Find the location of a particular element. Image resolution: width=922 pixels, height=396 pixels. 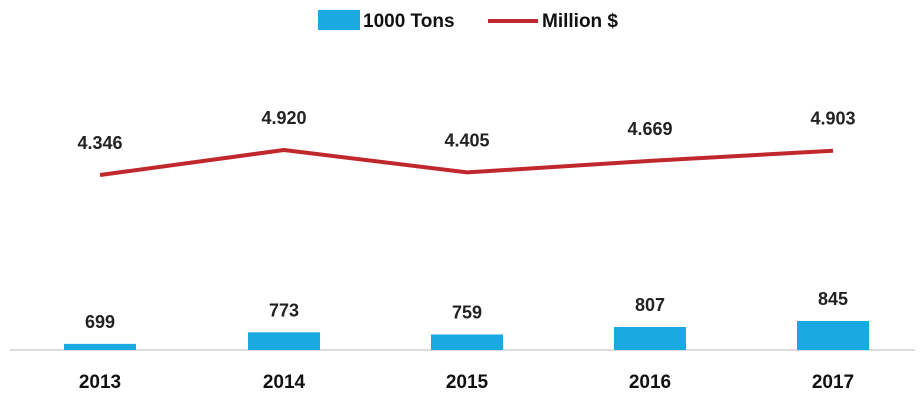

bar-2017 is located at coordinates (833, 335).